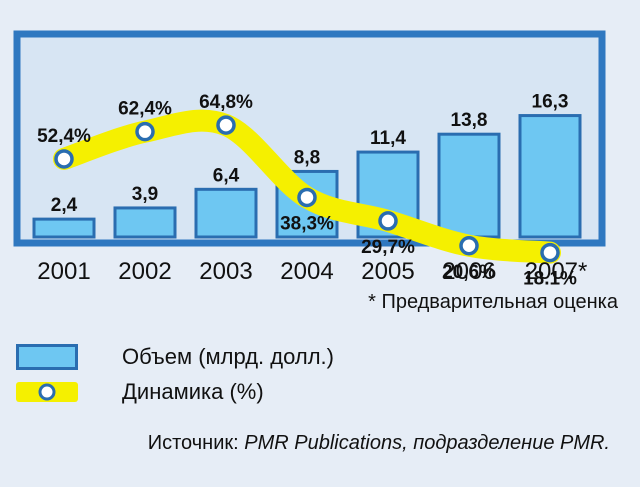  What do you see at coordinates (469, 120) in the screenshot?
I see `bar-value-label: 13,8` at bounding box center [469, 120].